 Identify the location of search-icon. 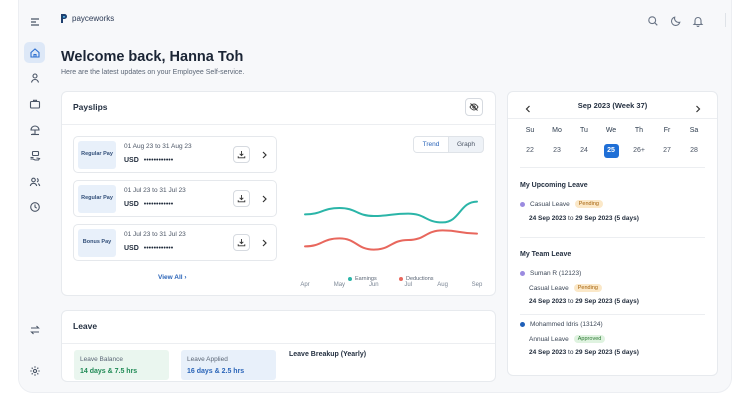
(653, 20).